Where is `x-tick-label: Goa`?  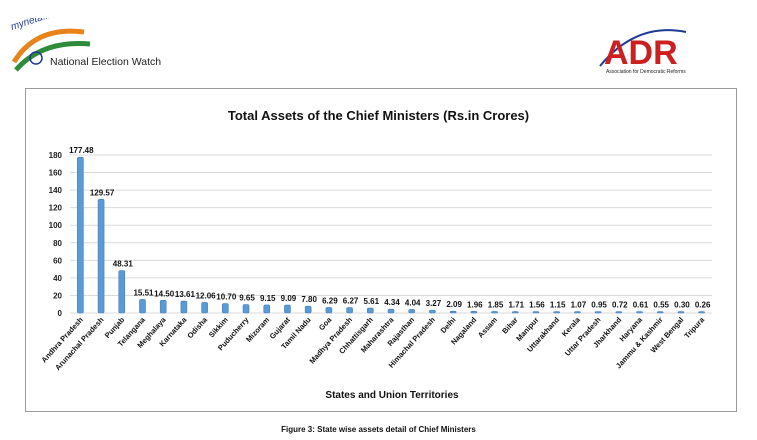
x-tick-label: Goa is located at coordinates (325, 323).